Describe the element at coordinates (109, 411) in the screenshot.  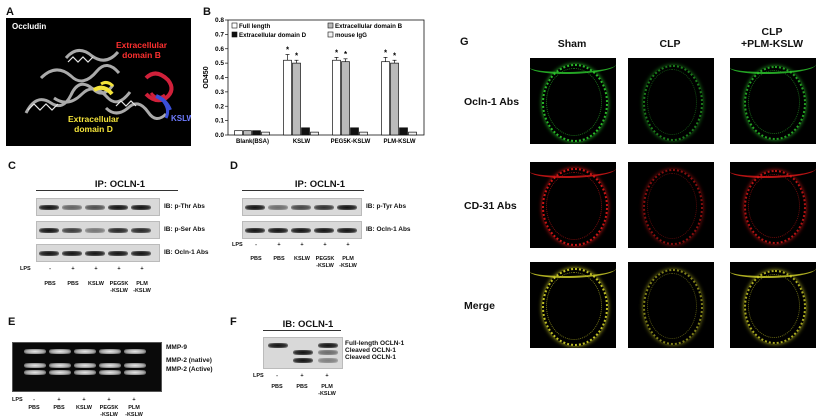
I see `panel-e-lane-label: PEG5K -KSLW` at that location.